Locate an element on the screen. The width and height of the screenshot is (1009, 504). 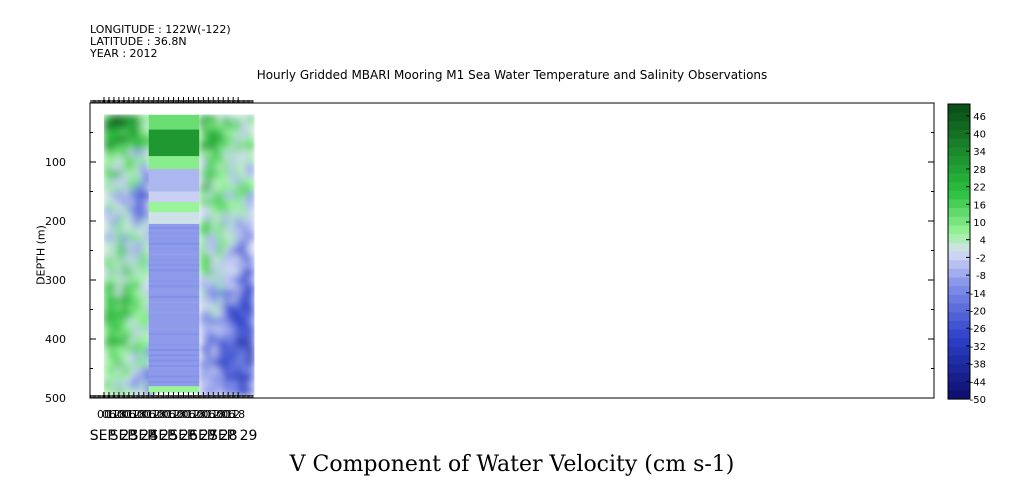
x-tick-label: 18 is located at coordinates (238, 414).